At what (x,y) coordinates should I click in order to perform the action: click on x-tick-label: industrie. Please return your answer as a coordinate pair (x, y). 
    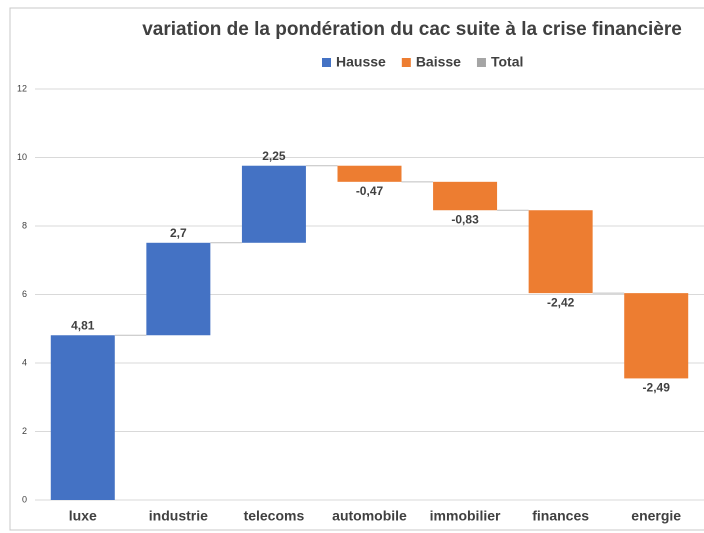
    Looking at the image, I should click on (178, 516).